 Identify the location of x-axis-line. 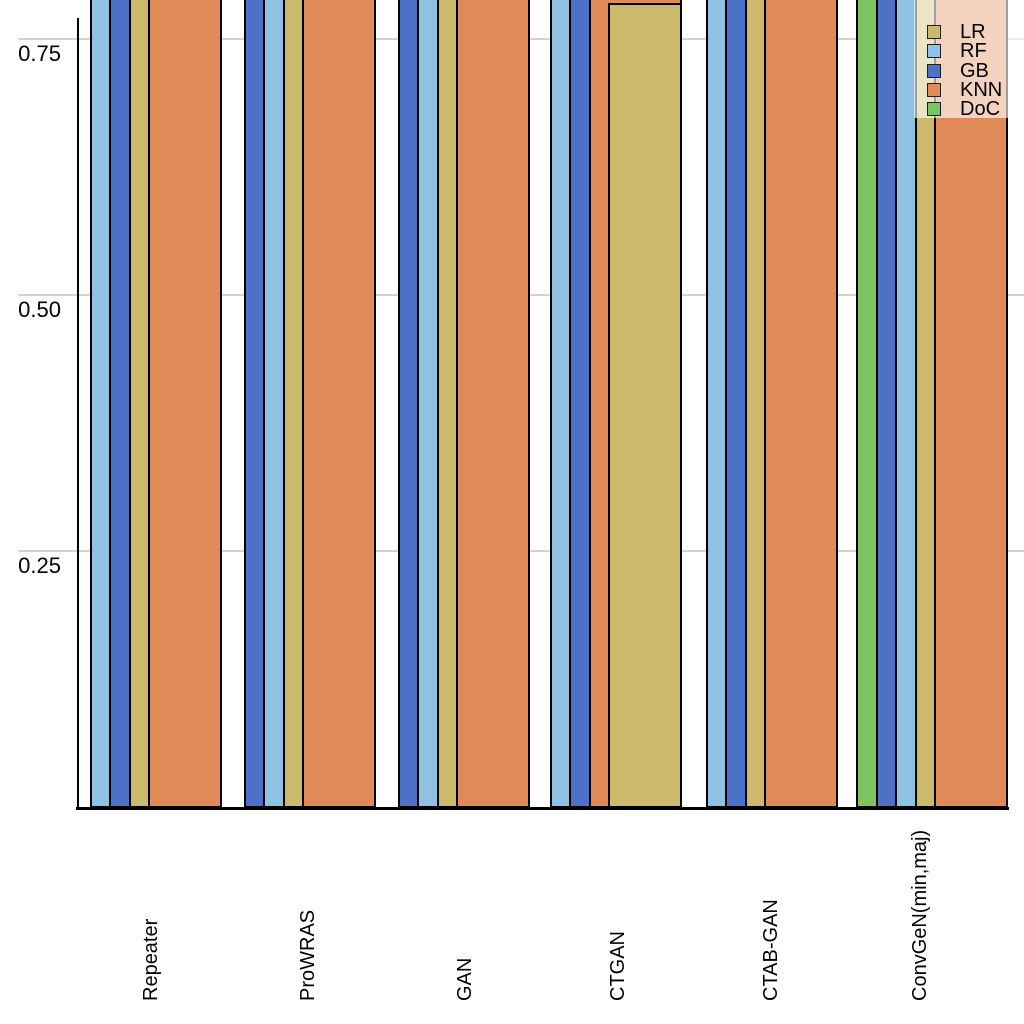
(542, 808).